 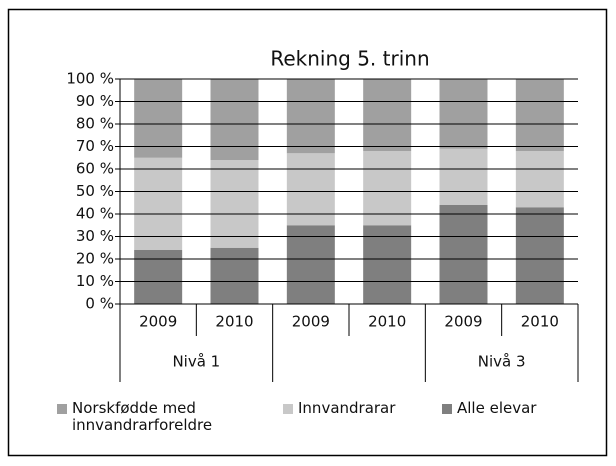 I want to click on chart-title: Rekning 5. trinn, so click(x=349, y=59).